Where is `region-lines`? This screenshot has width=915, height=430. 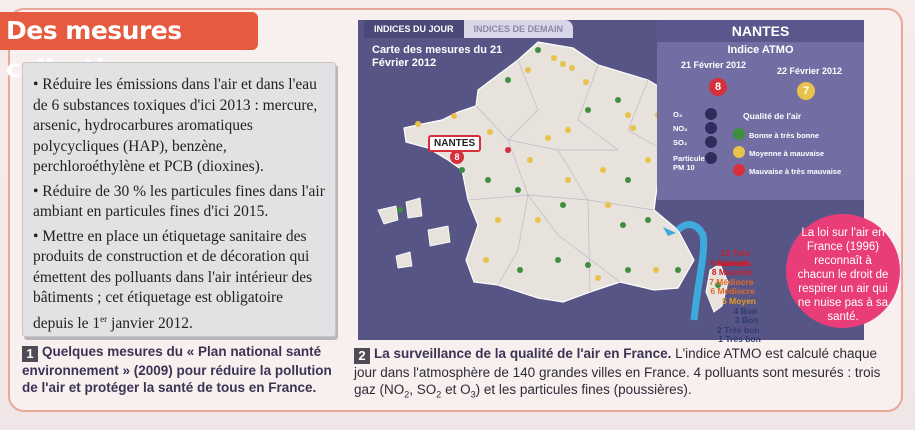
region-lines is located at coordinates (565, 176).